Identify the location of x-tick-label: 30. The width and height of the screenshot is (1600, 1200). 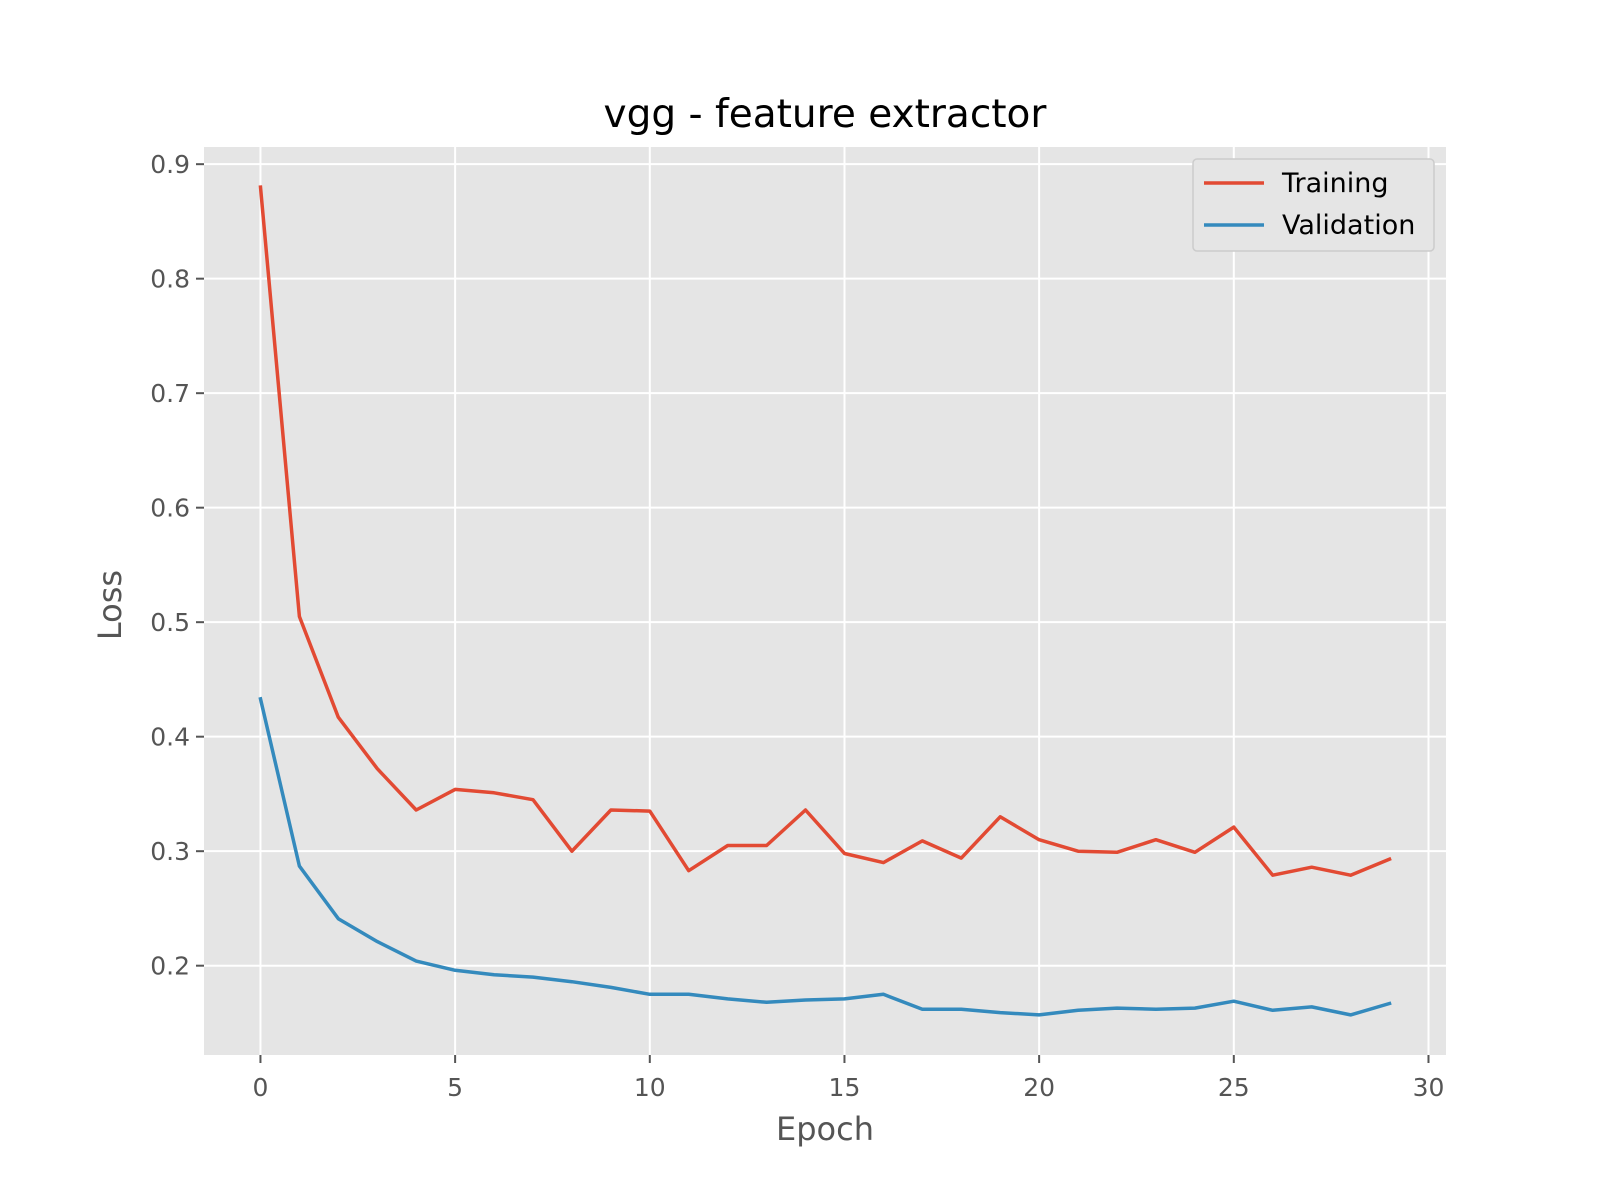
(1429, 1087).